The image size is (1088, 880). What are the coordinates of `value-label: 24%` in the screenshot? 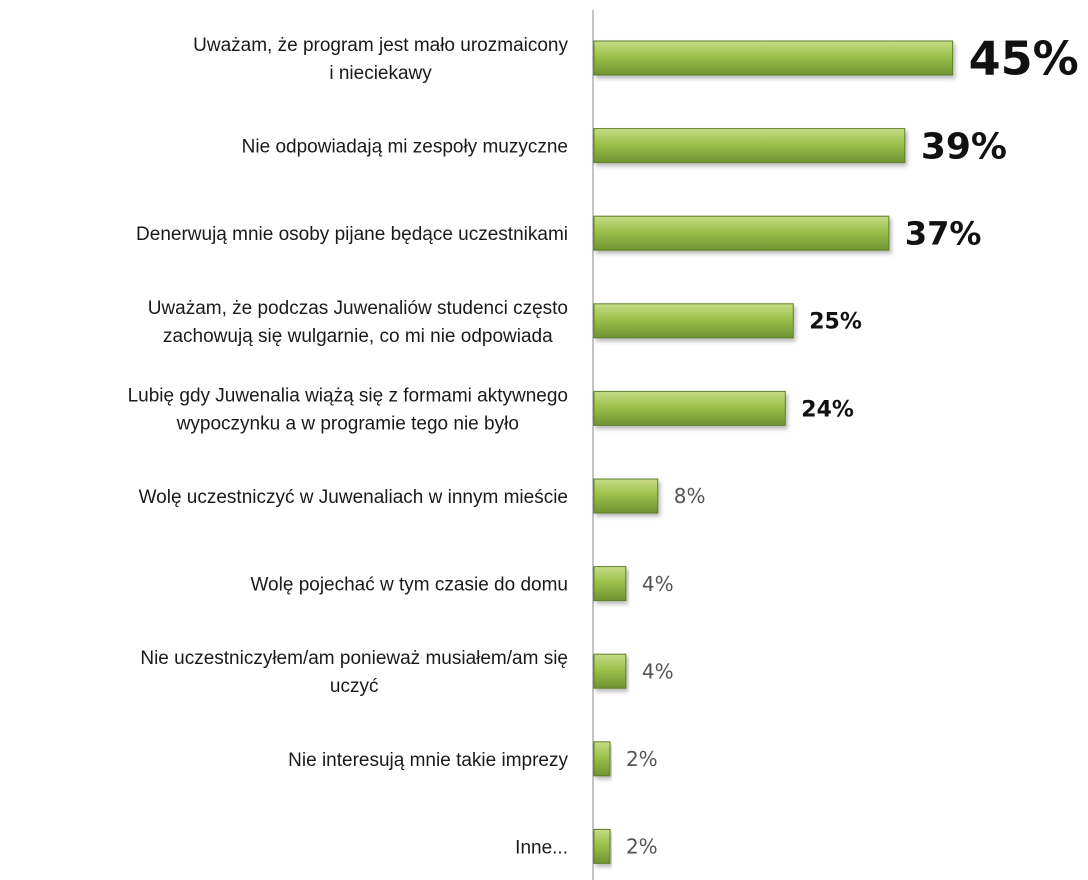 It's located at (827, 409).